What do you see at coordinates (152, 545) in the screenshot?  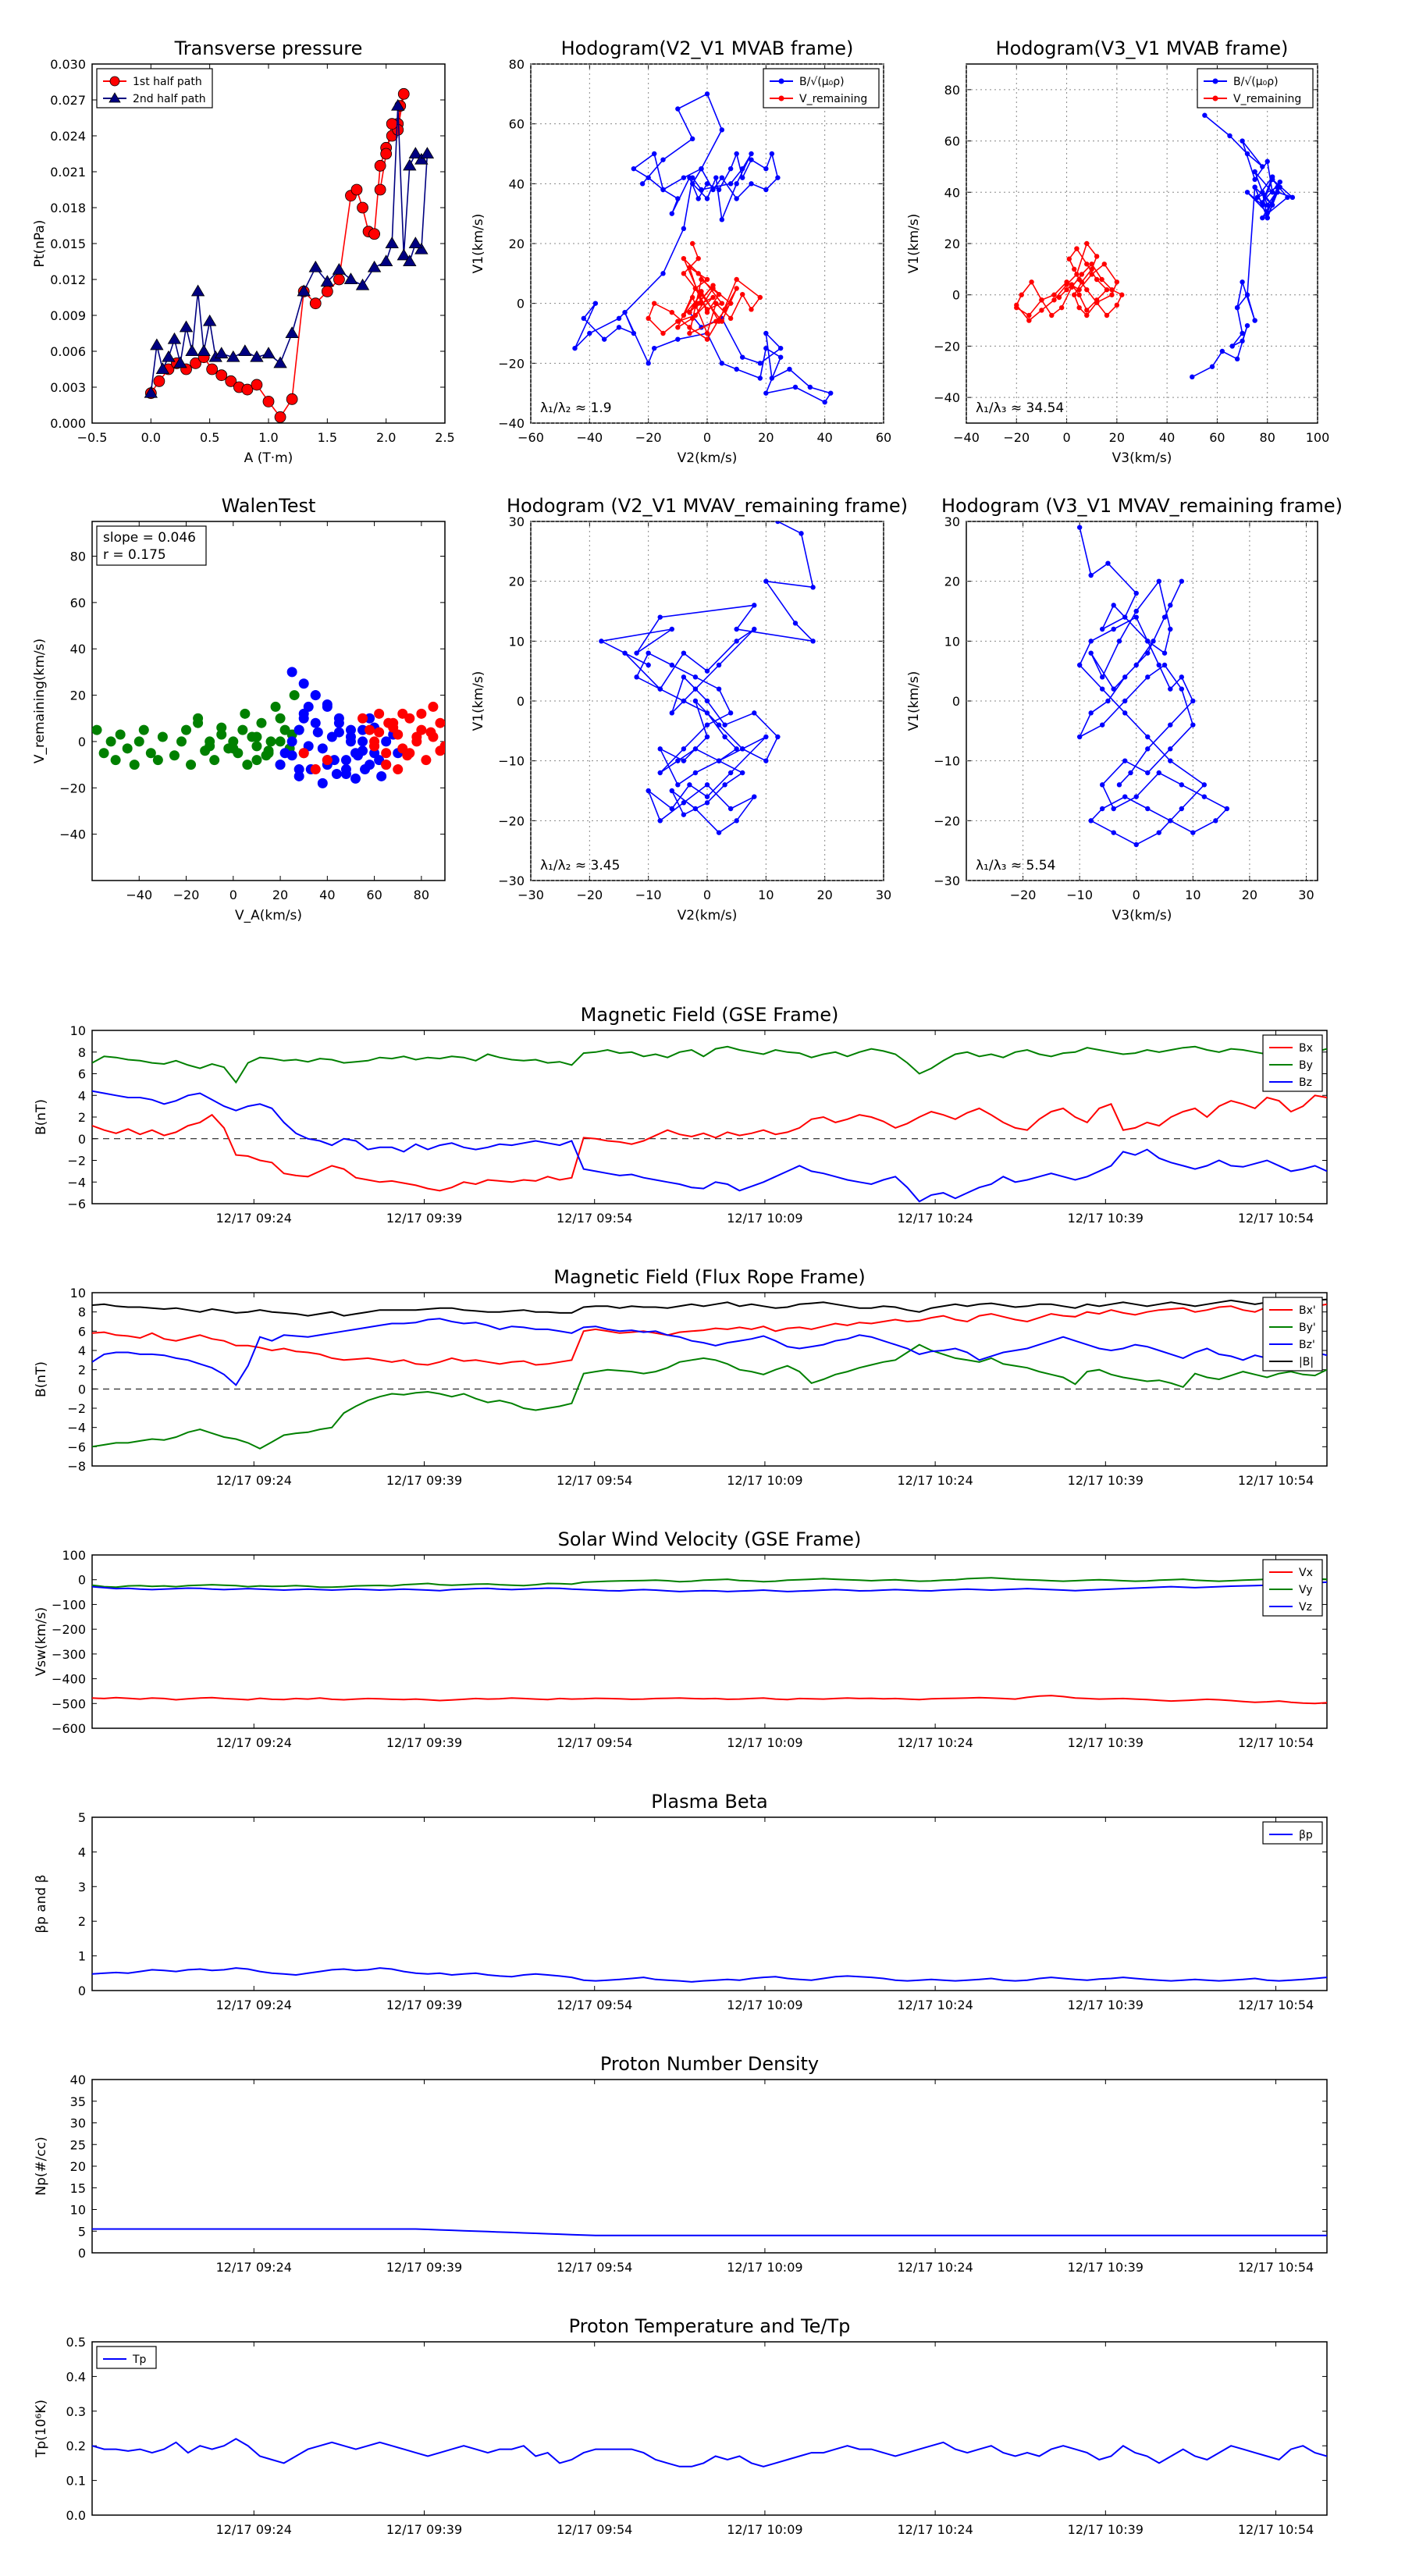 I see `stats-box` at bounding box center [152, 545].